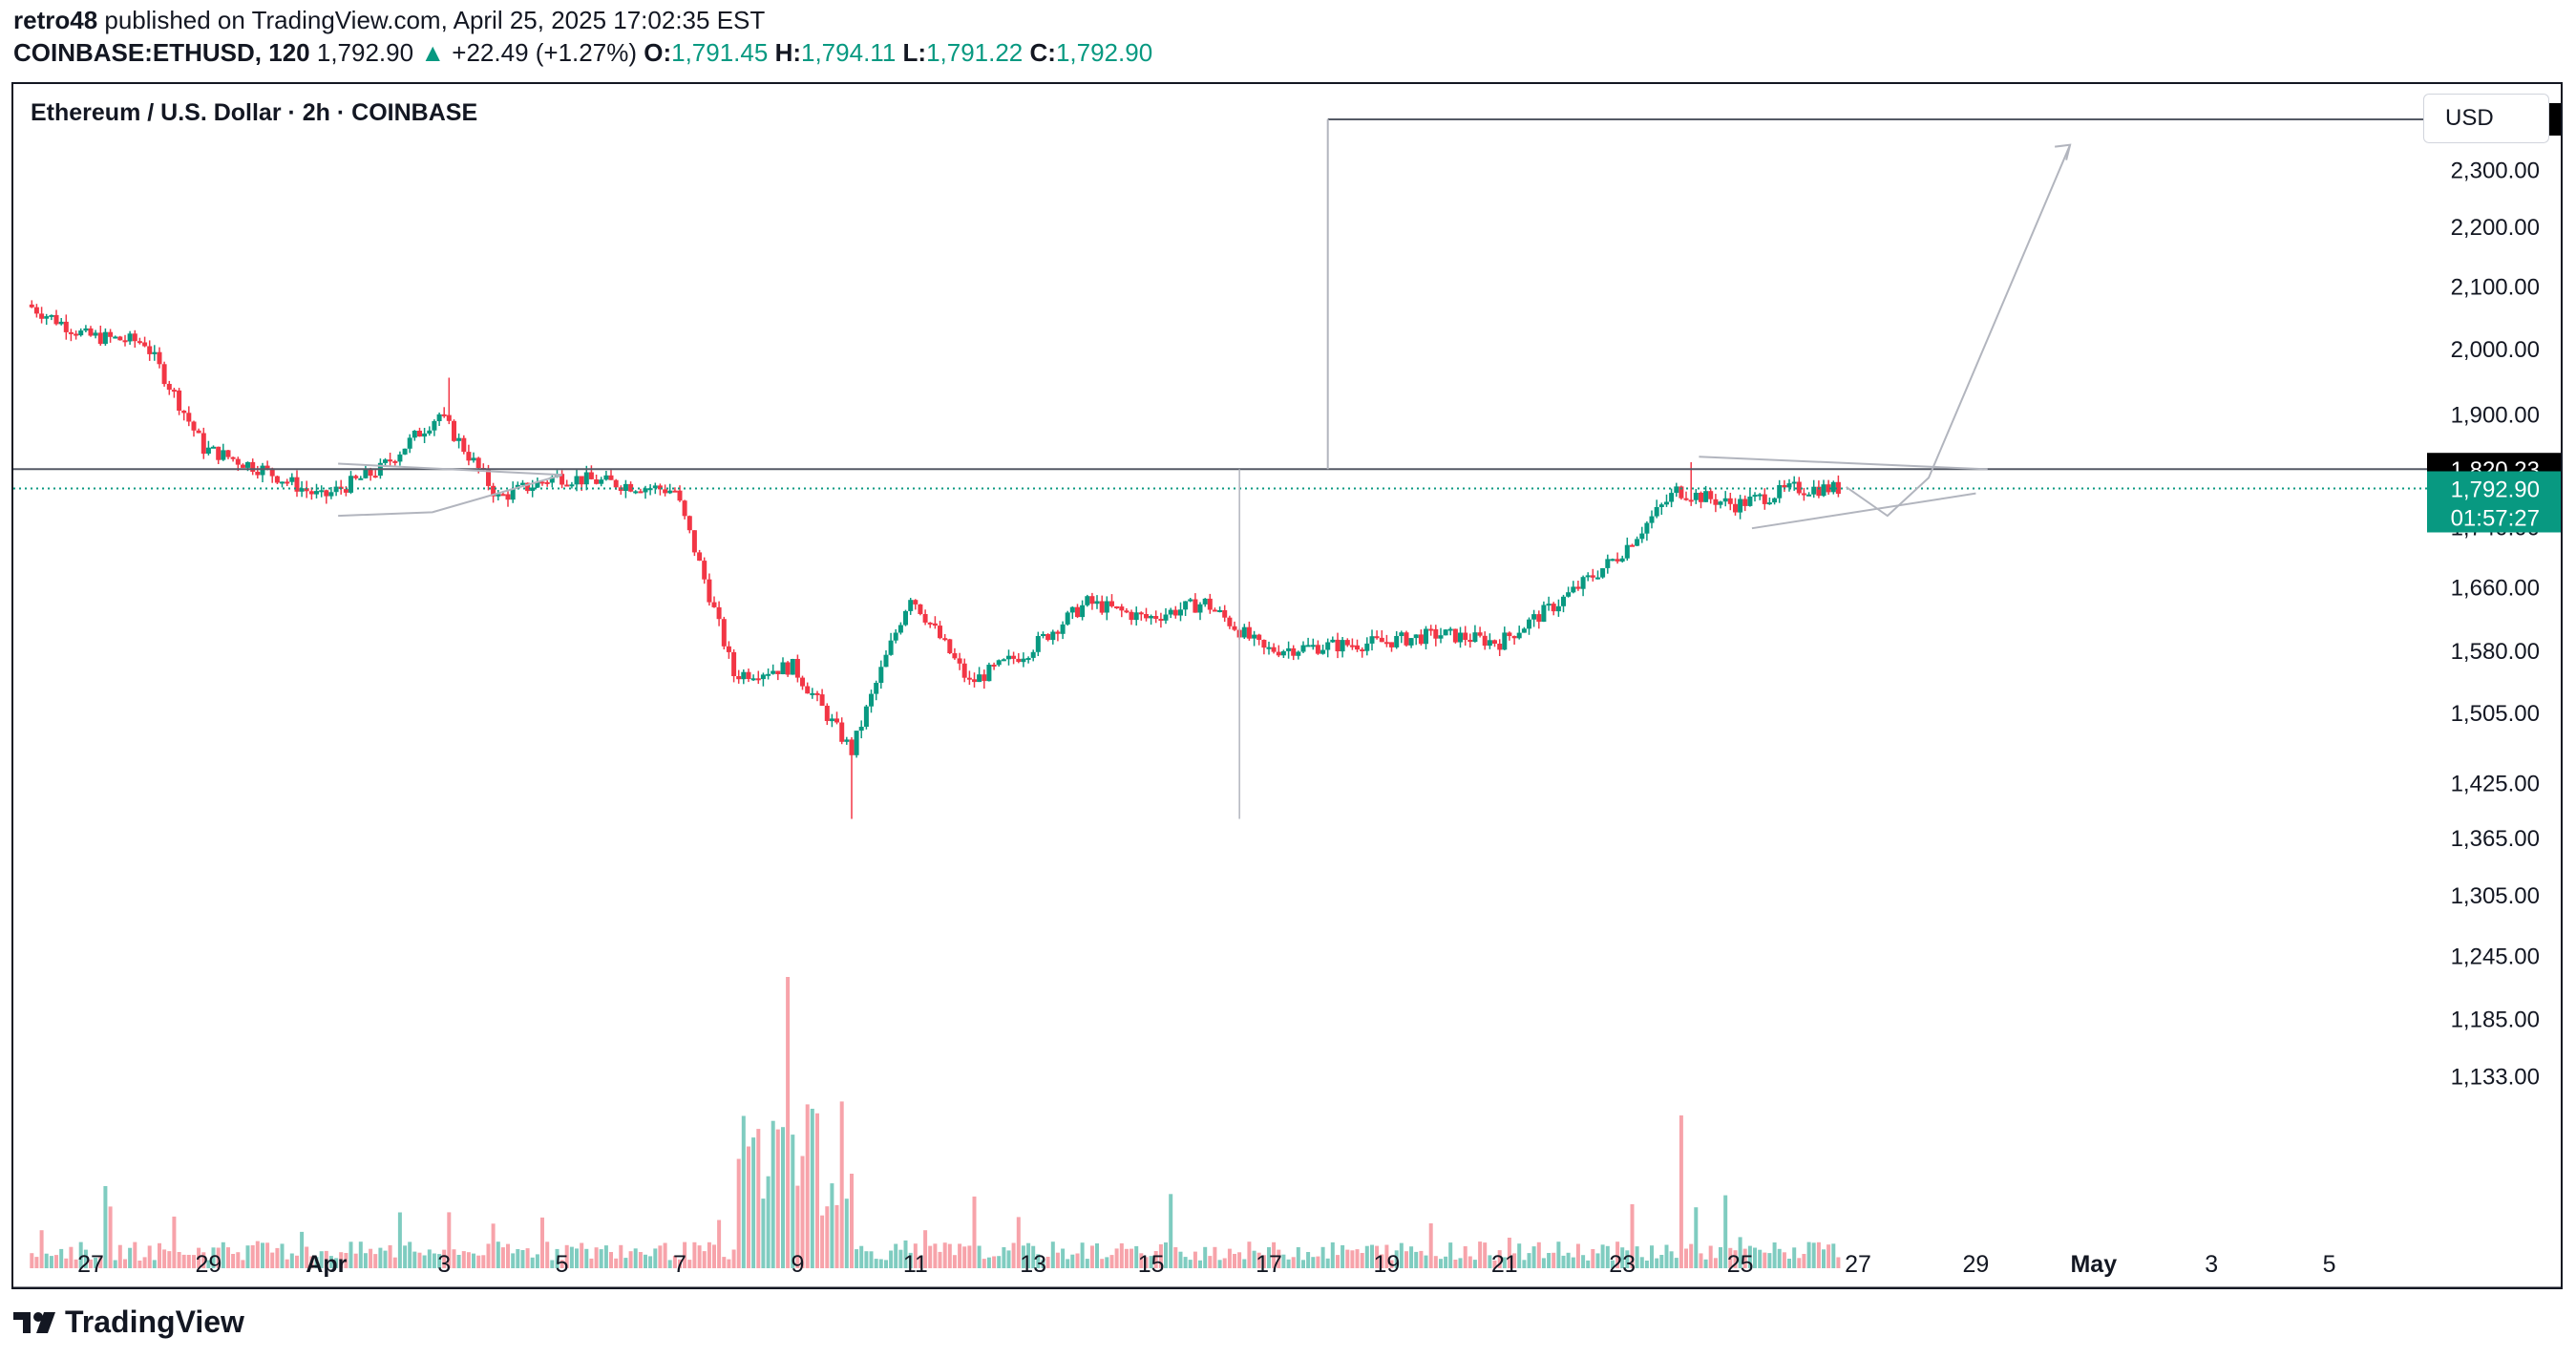 This screenshot has width=2576, height=1358. What do you see at coordinates (1151, 1264) in the screenshot?
I see `time-tick-label: 15` at bounding box center [1151, 1264].